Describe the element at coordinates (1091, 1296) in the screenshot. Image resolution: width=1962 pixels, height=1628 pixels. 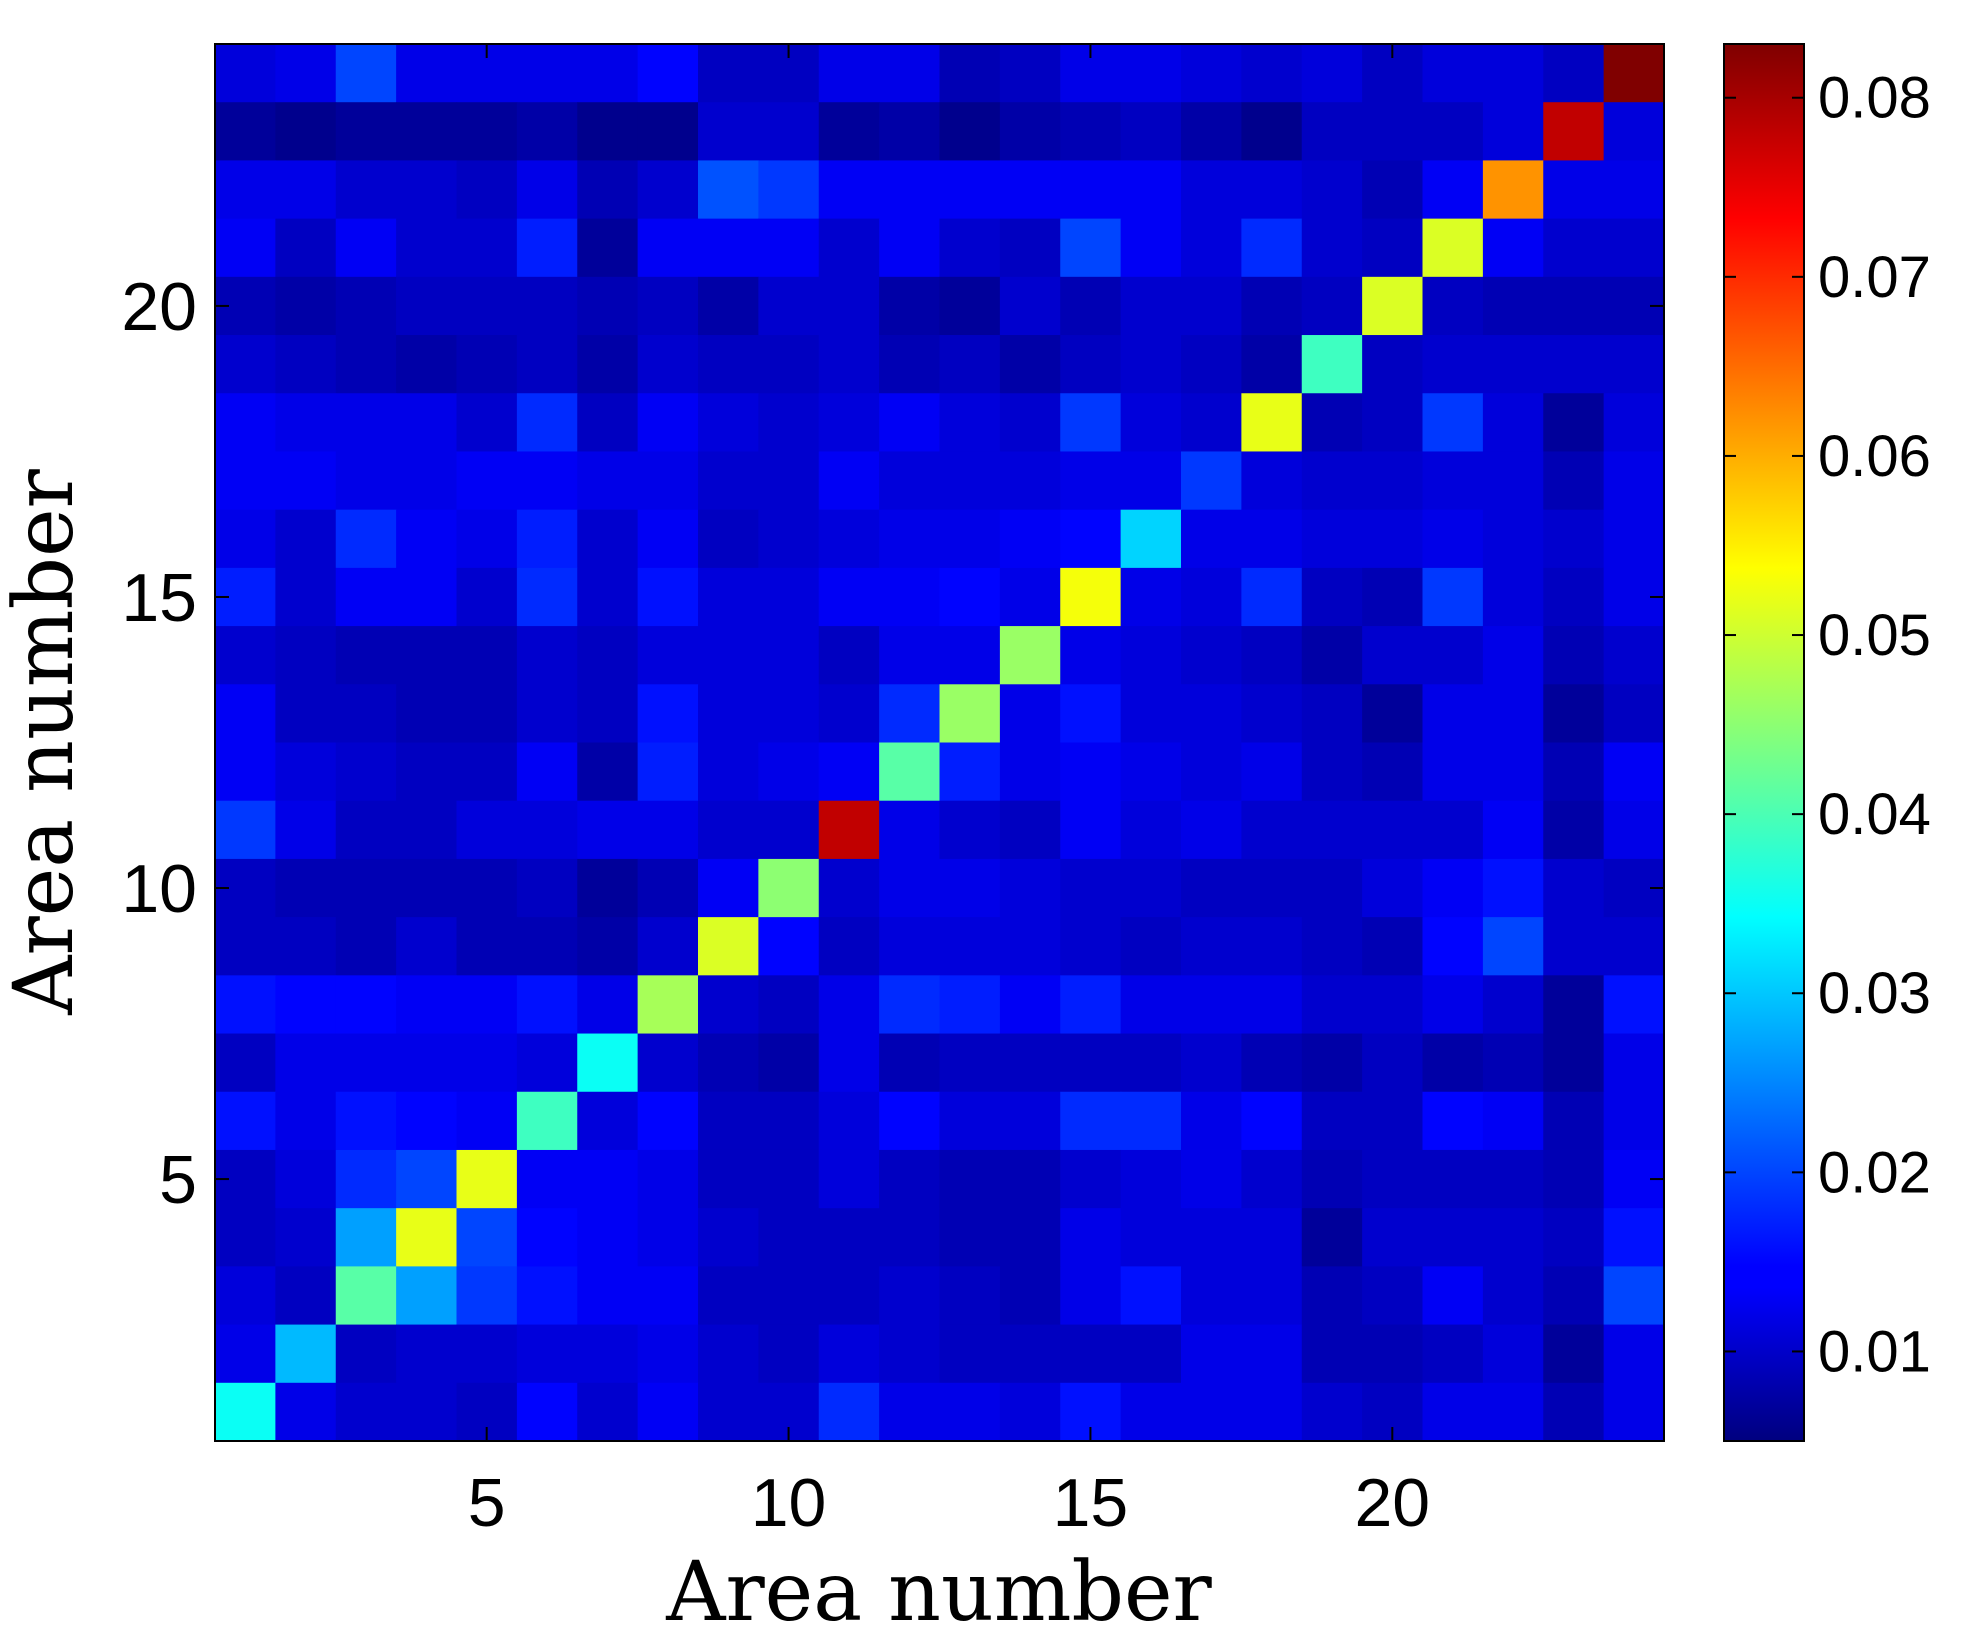
I see `heatmap-cell-r3-c15` at that location.